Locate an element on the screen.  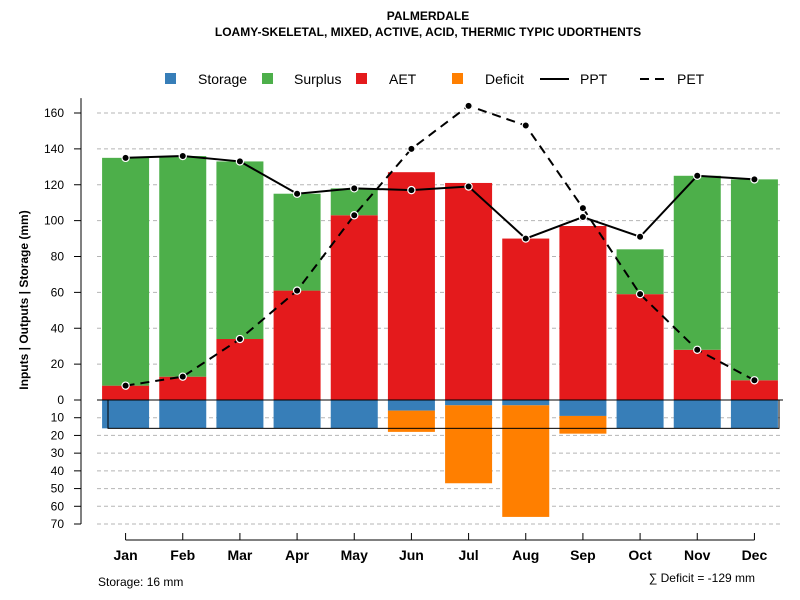
ppt-point-jan is located at coordinates (125, 158).